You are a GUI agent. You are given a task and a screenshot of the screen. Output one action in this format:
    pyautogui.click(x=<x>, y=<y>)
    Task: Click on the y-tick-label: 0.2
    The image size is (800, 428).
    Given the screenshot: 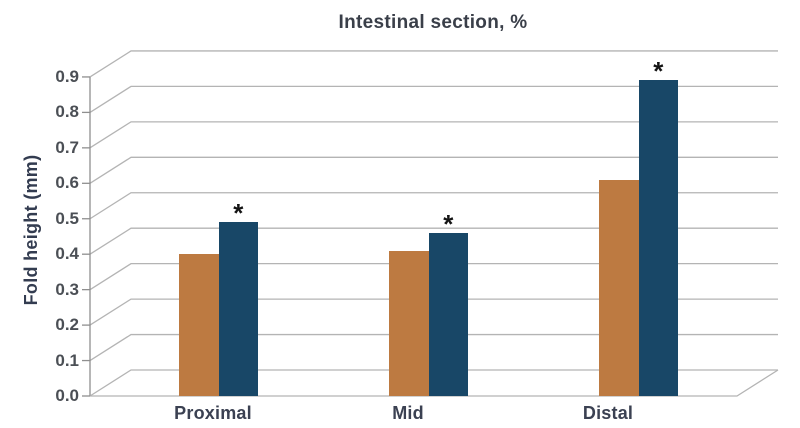 What is the action you would take?
    pyautogui.click(x=67, y=325)
    